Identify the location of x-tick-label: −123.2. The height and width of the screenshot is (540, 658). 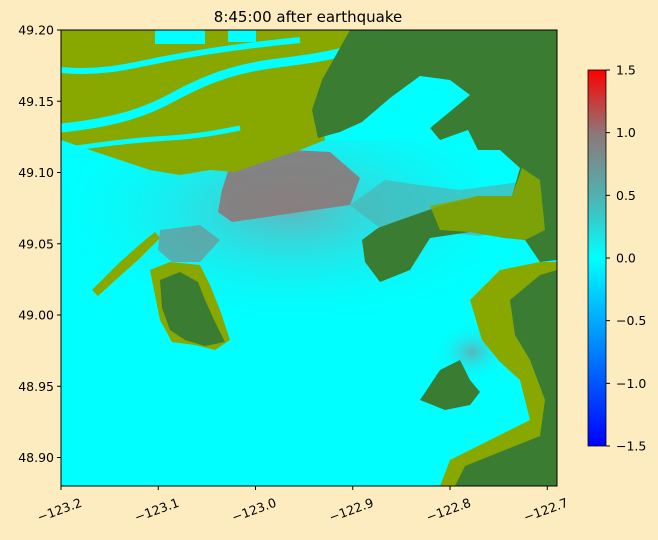
(59, 510).